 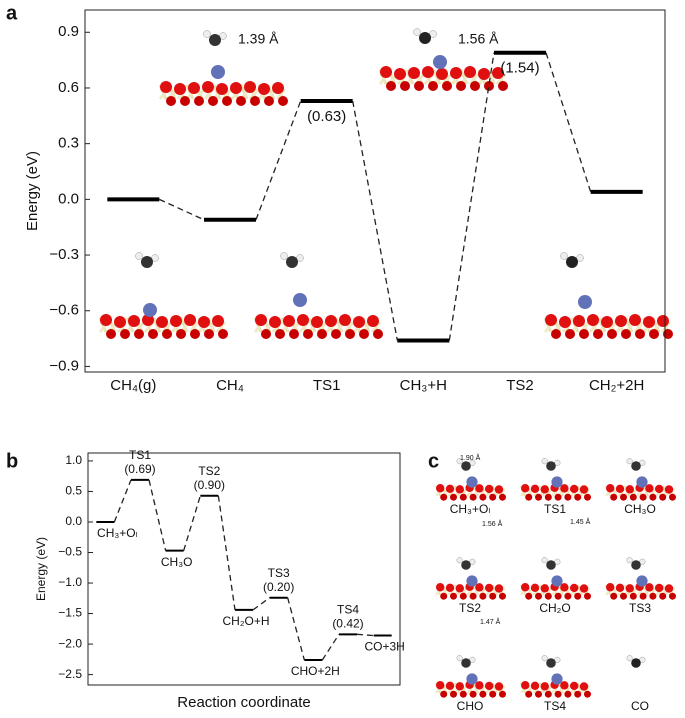 What do you see at coordinates (640, 608) in the screenshot?
I see `structure-label: TS3` at bounding box center [640, 608].